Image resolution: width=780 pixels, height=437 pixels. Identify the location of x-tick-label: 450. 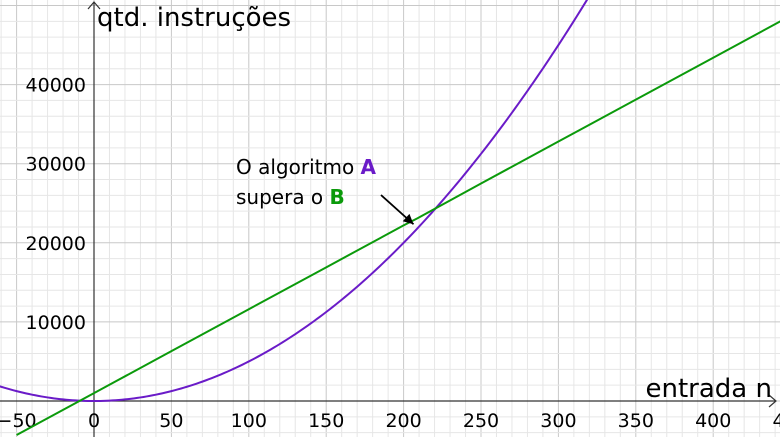
(776, 421).